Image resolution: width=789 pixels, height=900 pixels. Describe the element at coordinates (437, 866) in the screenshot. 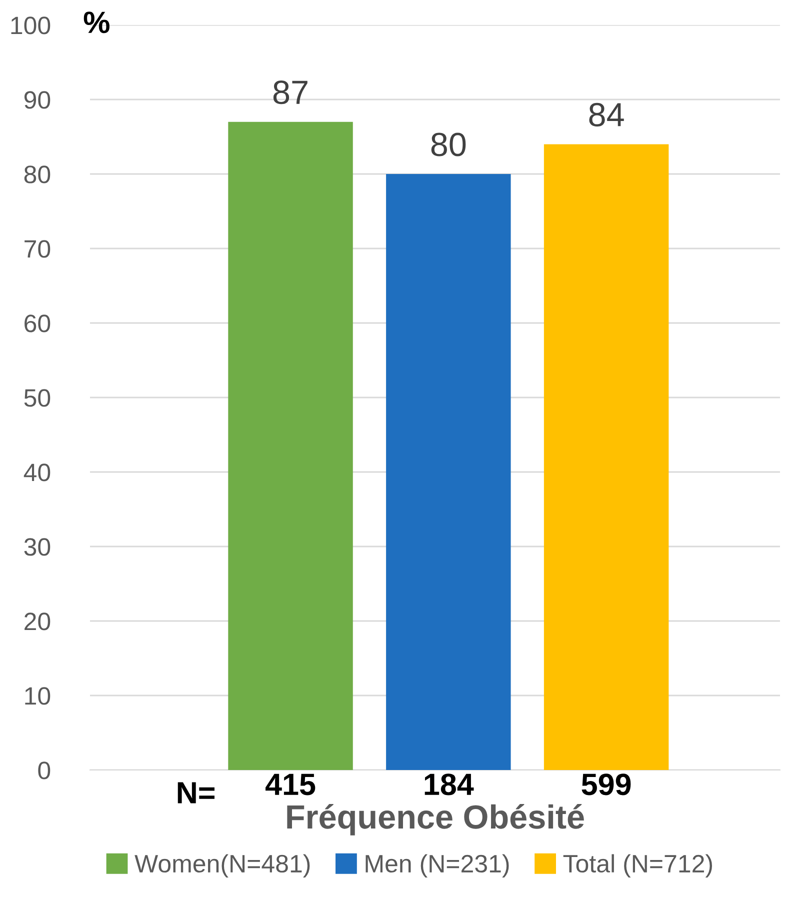

I see `legend-label: Men (N=231)` at that location.